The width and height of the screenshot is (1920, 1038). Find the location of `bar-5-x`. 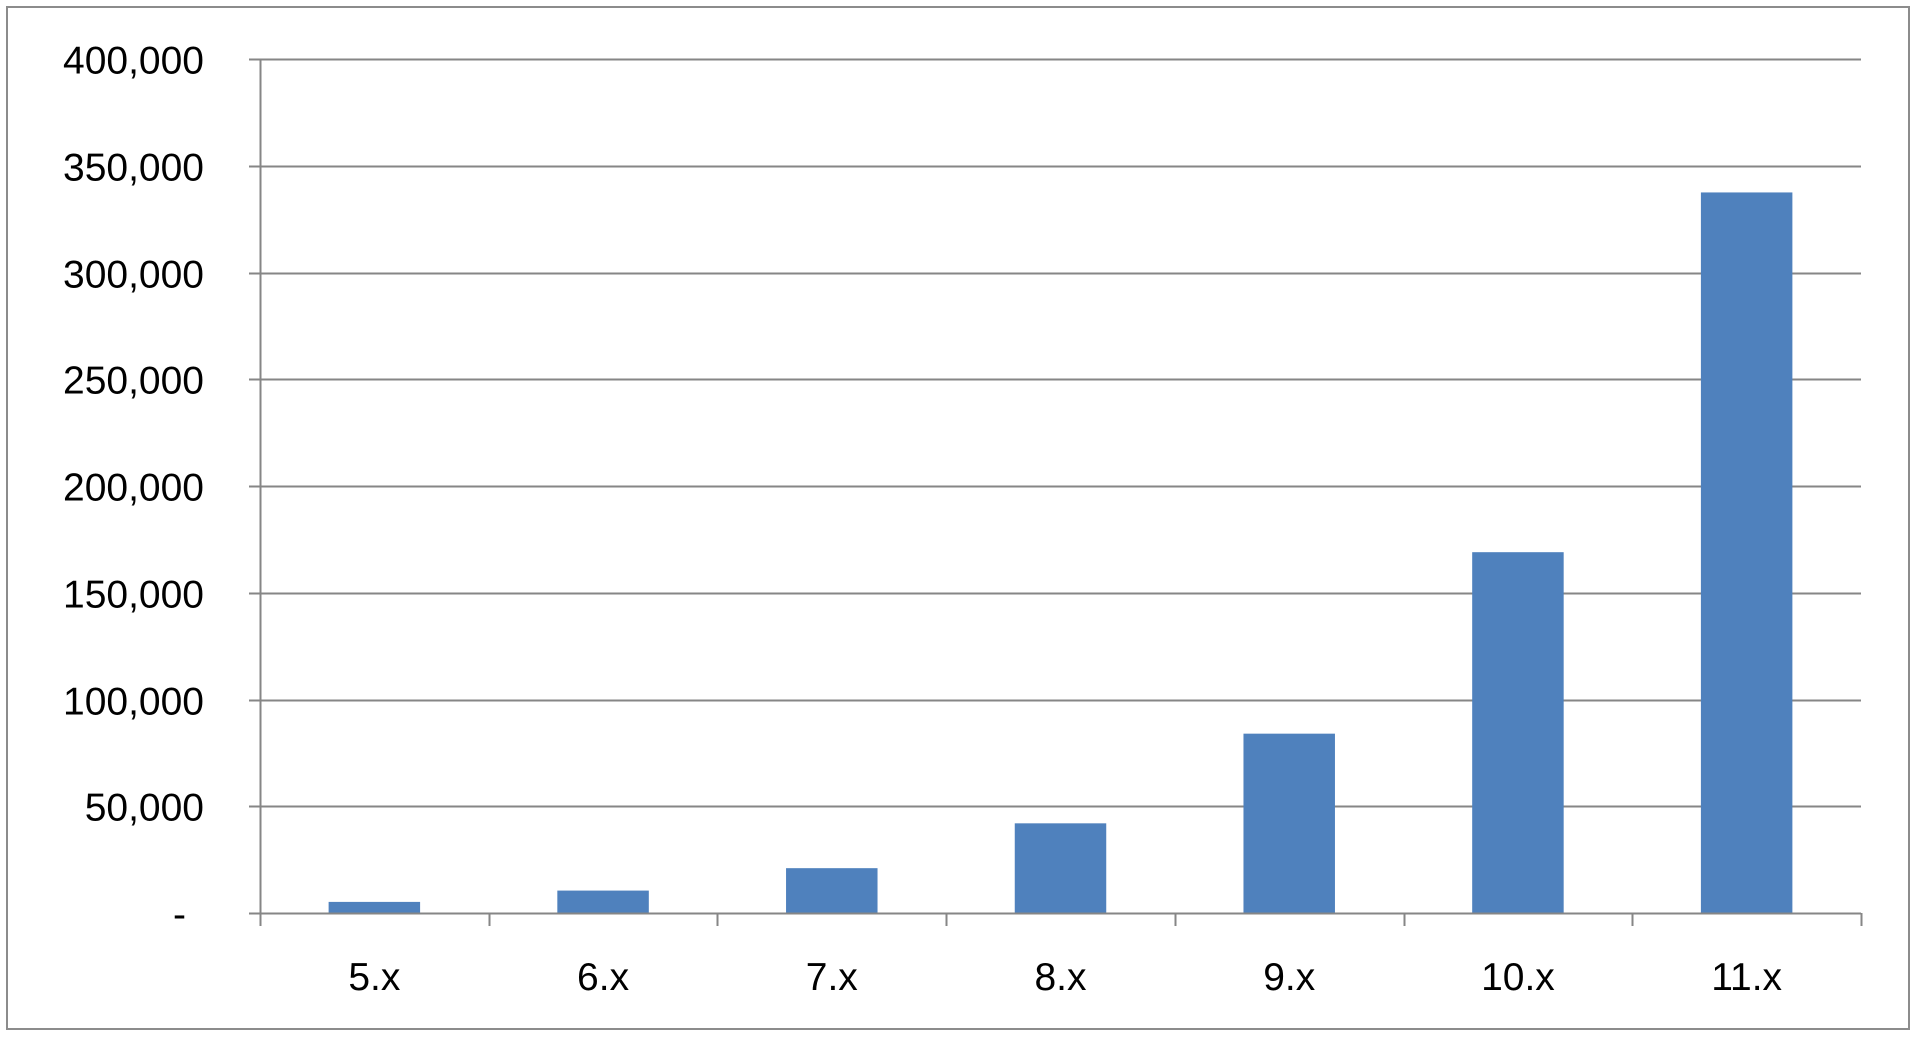

bar-5-x is located at coordinates (374, 907).